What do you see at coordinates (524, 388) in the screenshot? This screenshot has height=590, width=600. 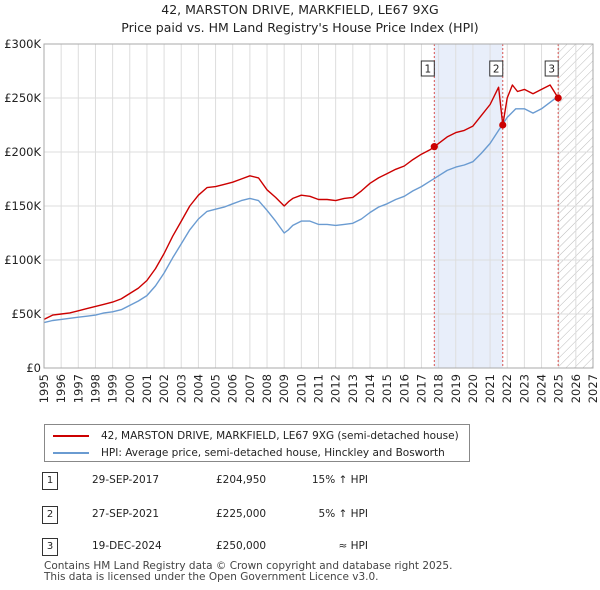 I see `x-tick-label: 2023` at bounding box center [524, 388].